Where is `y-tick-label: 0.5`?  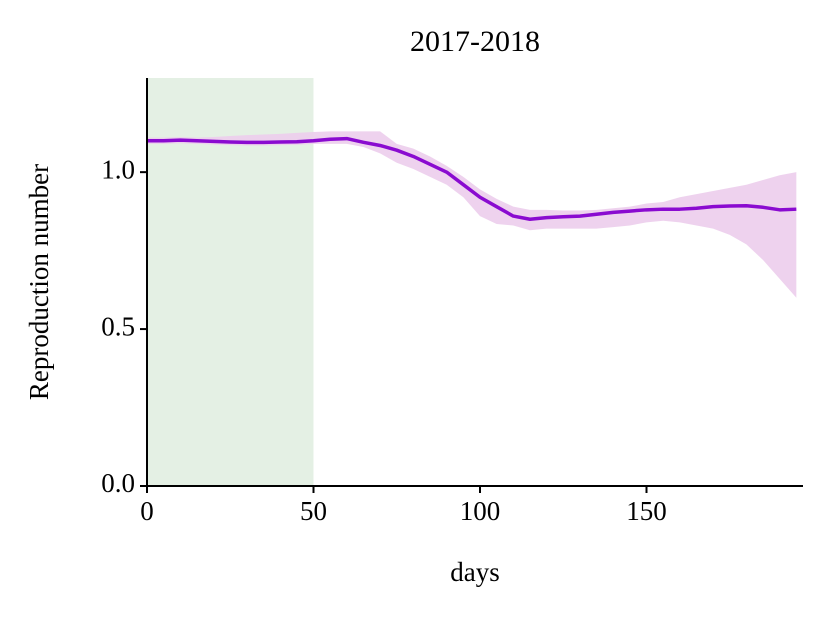 y-tick-label: 0.5 is located at coordinates (118, 326).